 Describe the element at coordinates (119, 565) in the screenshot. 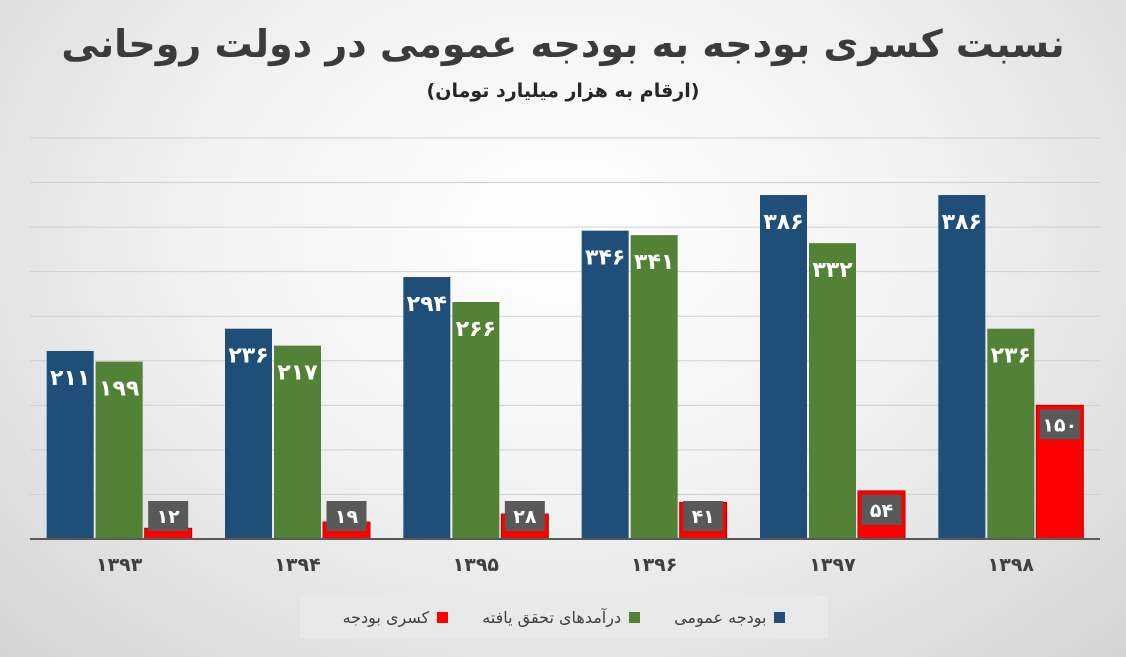

I see `x-tick-label: ۱۳۹۳` at that location.